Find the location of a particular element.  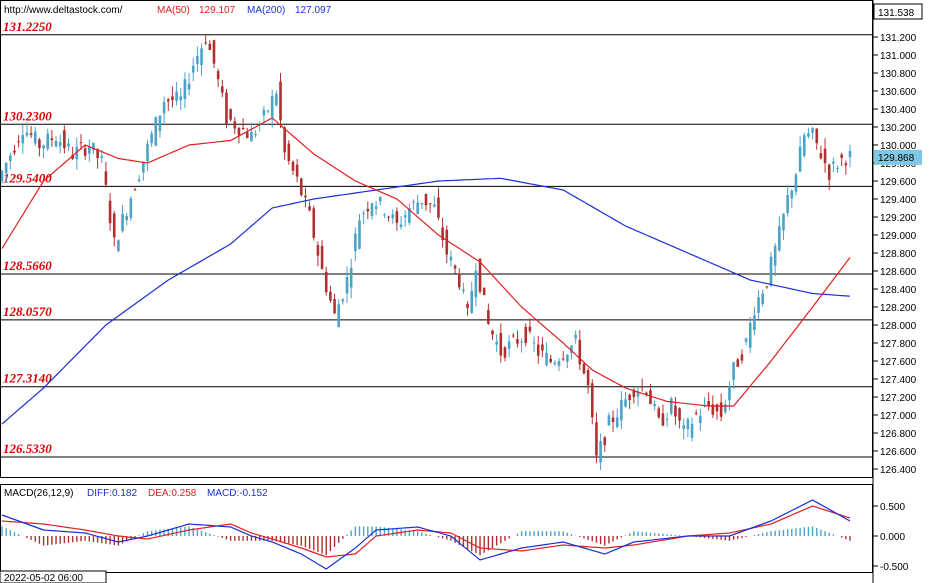

macd-histogram-value: MACD:-0.152 is located at coordinates (237, 493).